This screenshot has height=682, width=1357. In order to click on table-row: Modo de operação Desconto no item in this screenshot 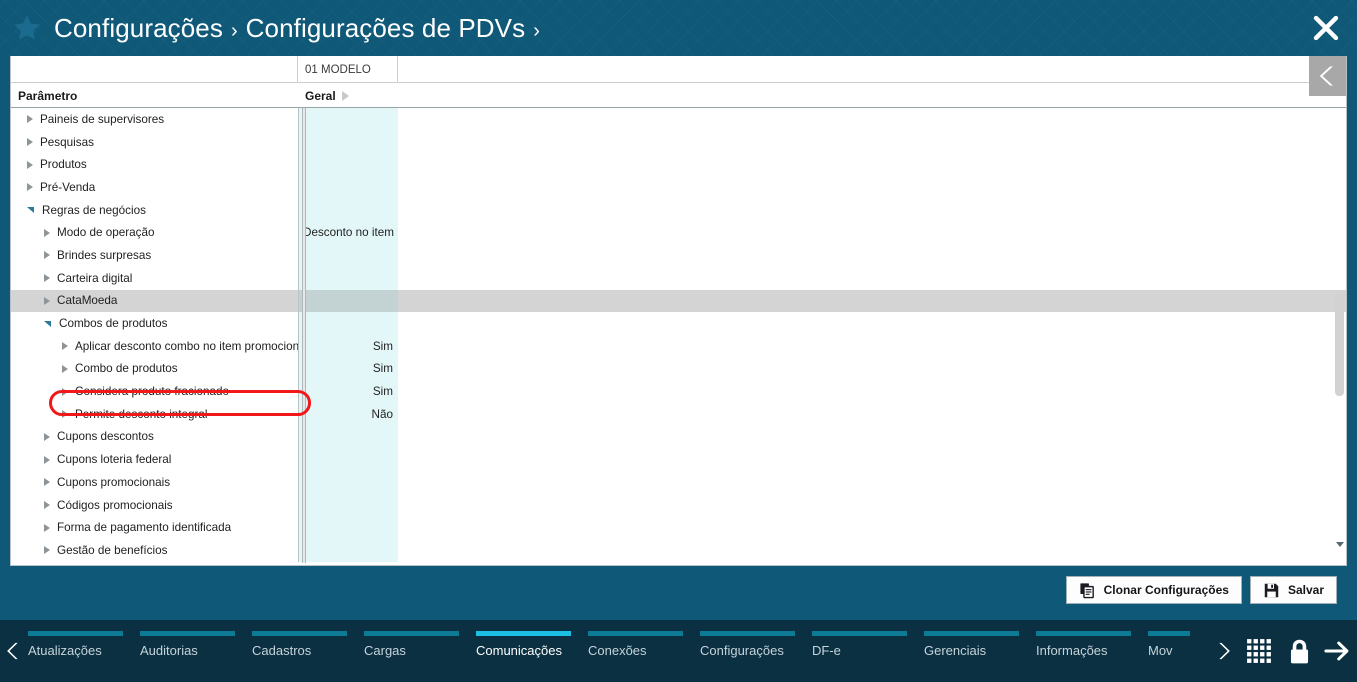, I will do `click(678, 233)`.